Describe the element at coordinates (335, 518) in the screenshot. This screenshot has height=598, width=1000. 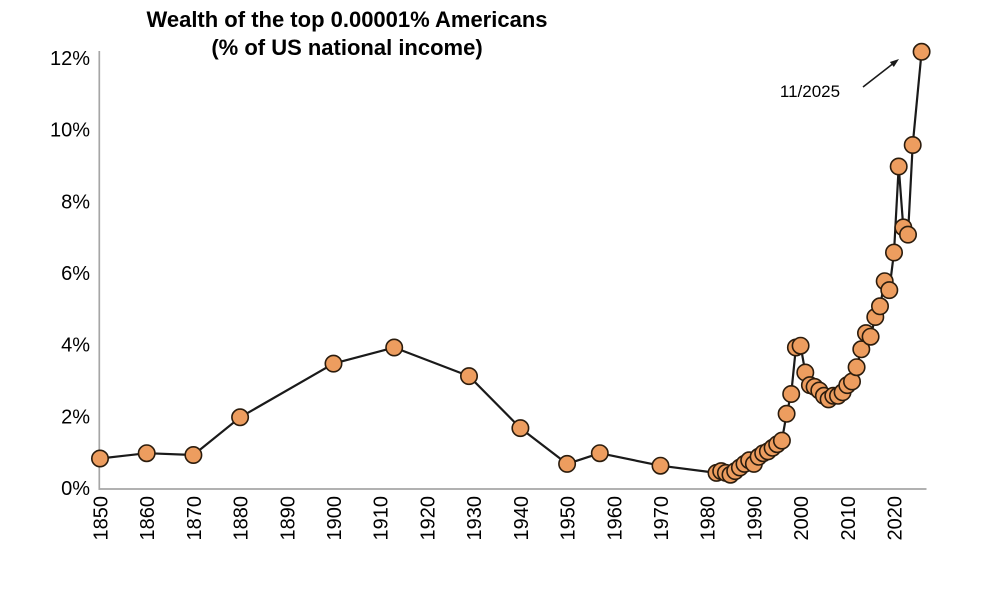
I see `x-tick-label: 1900` at that location.